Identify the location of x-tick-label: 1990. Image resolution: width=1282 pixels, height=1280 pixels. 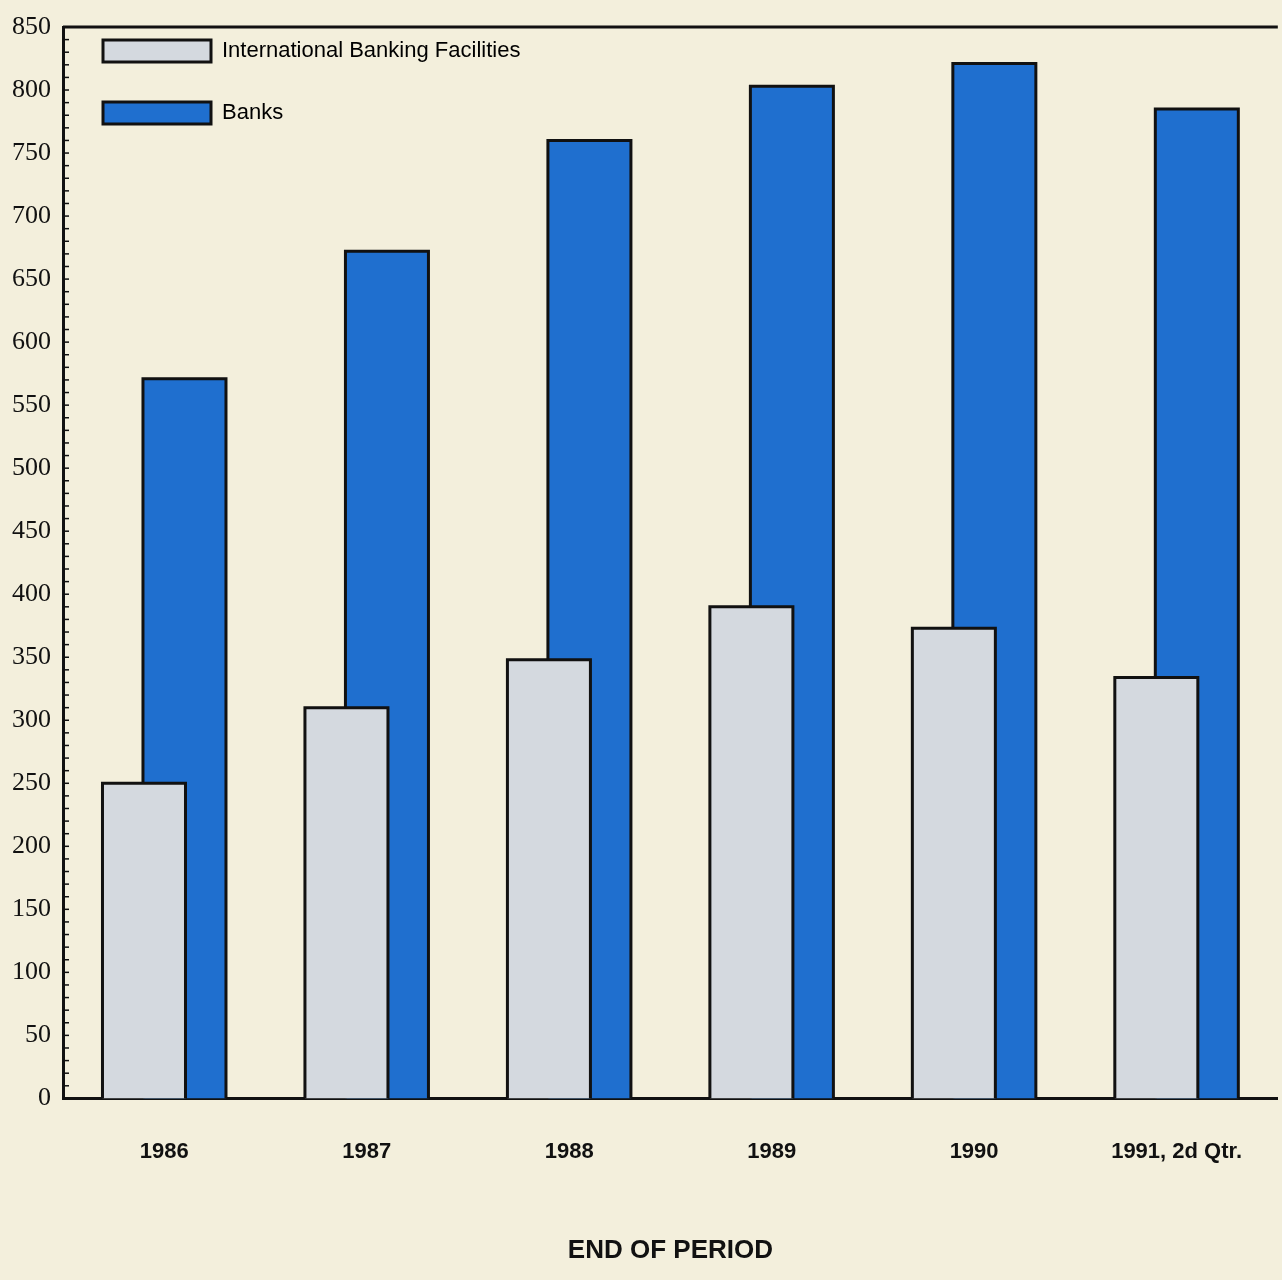
(974, 1150).